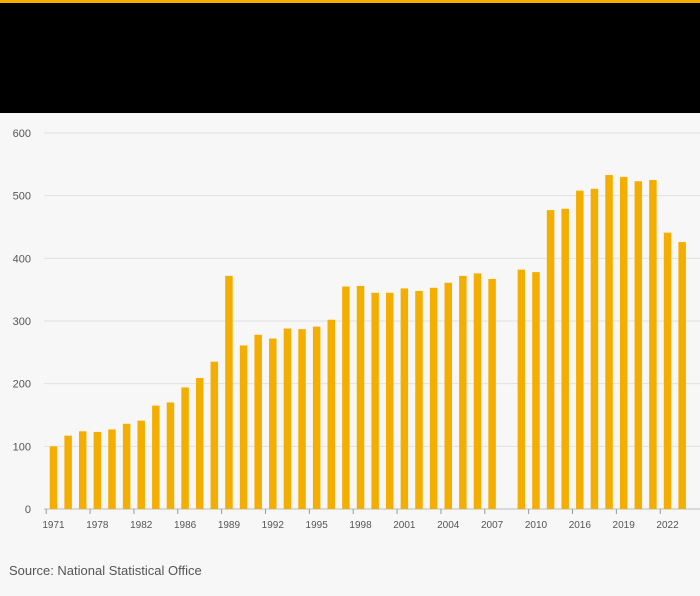 The height and width of the screenshot is (596, 700). I want to click on y-tick-label: 300, so click(22, 322).